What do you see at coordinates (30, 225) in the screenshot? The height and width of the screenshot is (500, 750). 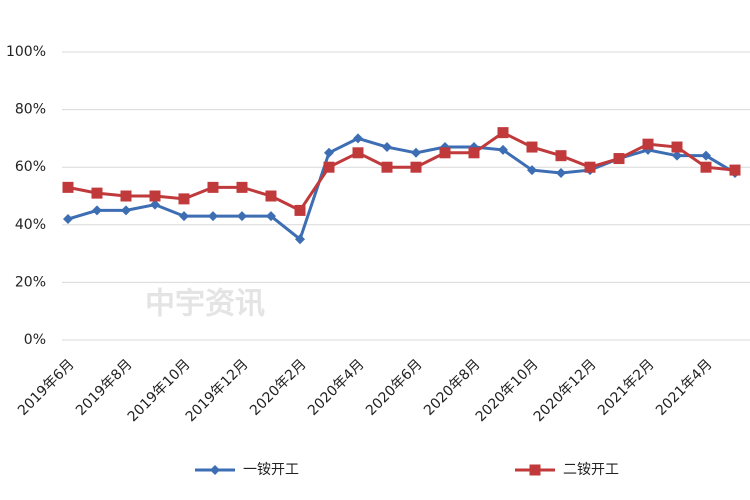 I see `y-tick-label: 40%` at bounding box center [30, 225].